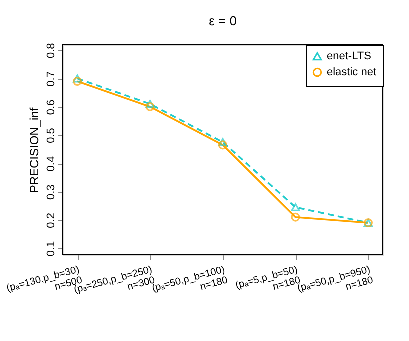 The image size is (409, 341). Describe the element at coordinates (52, 220) in the screenshot. I see `y-tick-label: 0.2` at that location.